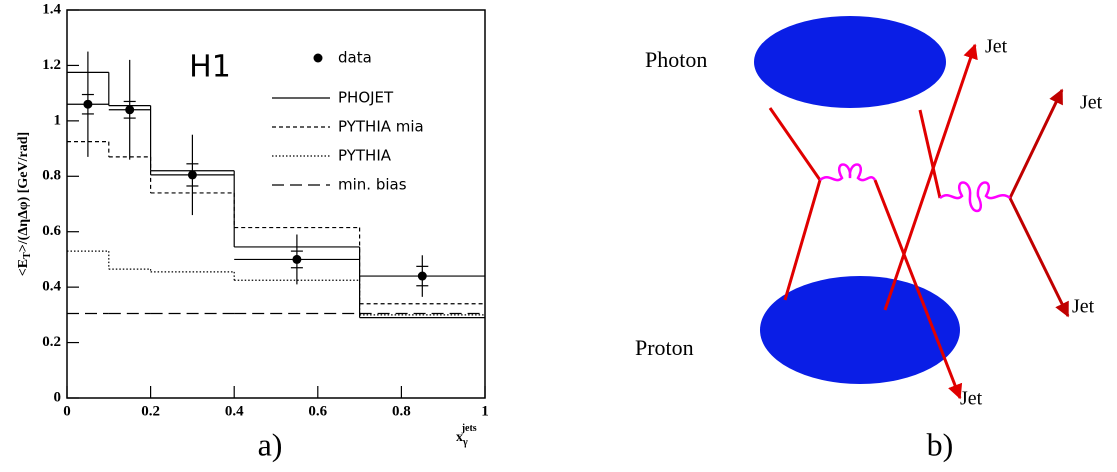 This screenshot has width=1117, height=472. I want to click on legend-label: min. bias, so click(372, 185).